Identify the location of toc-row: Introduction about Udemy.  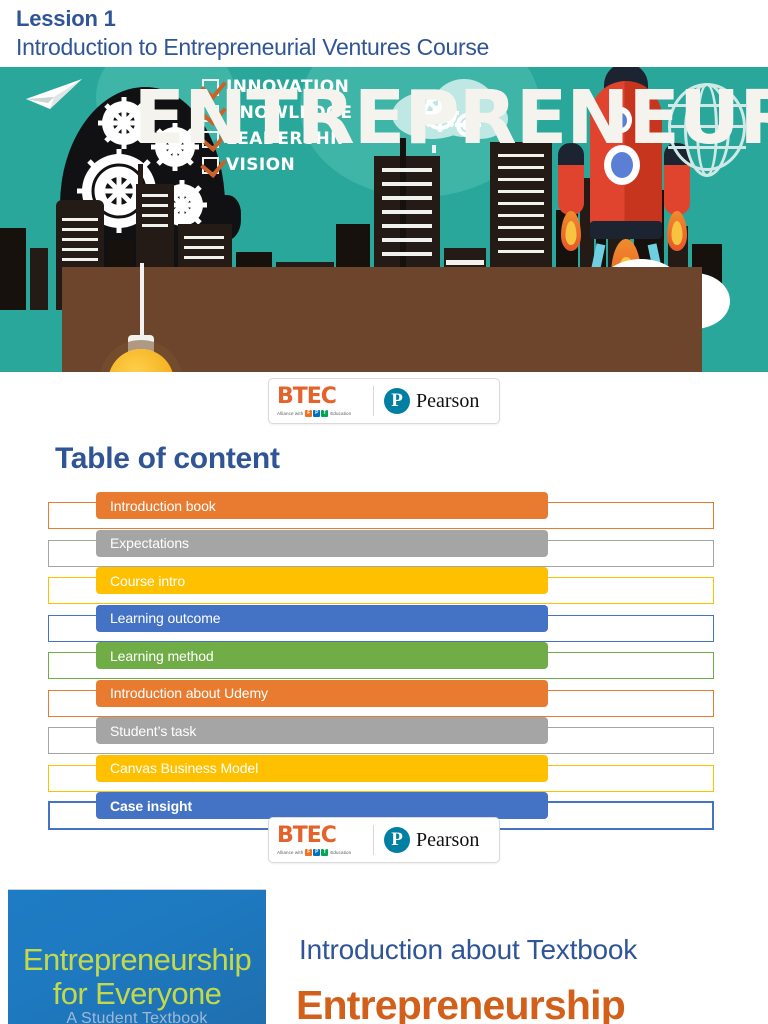
(383, 698).